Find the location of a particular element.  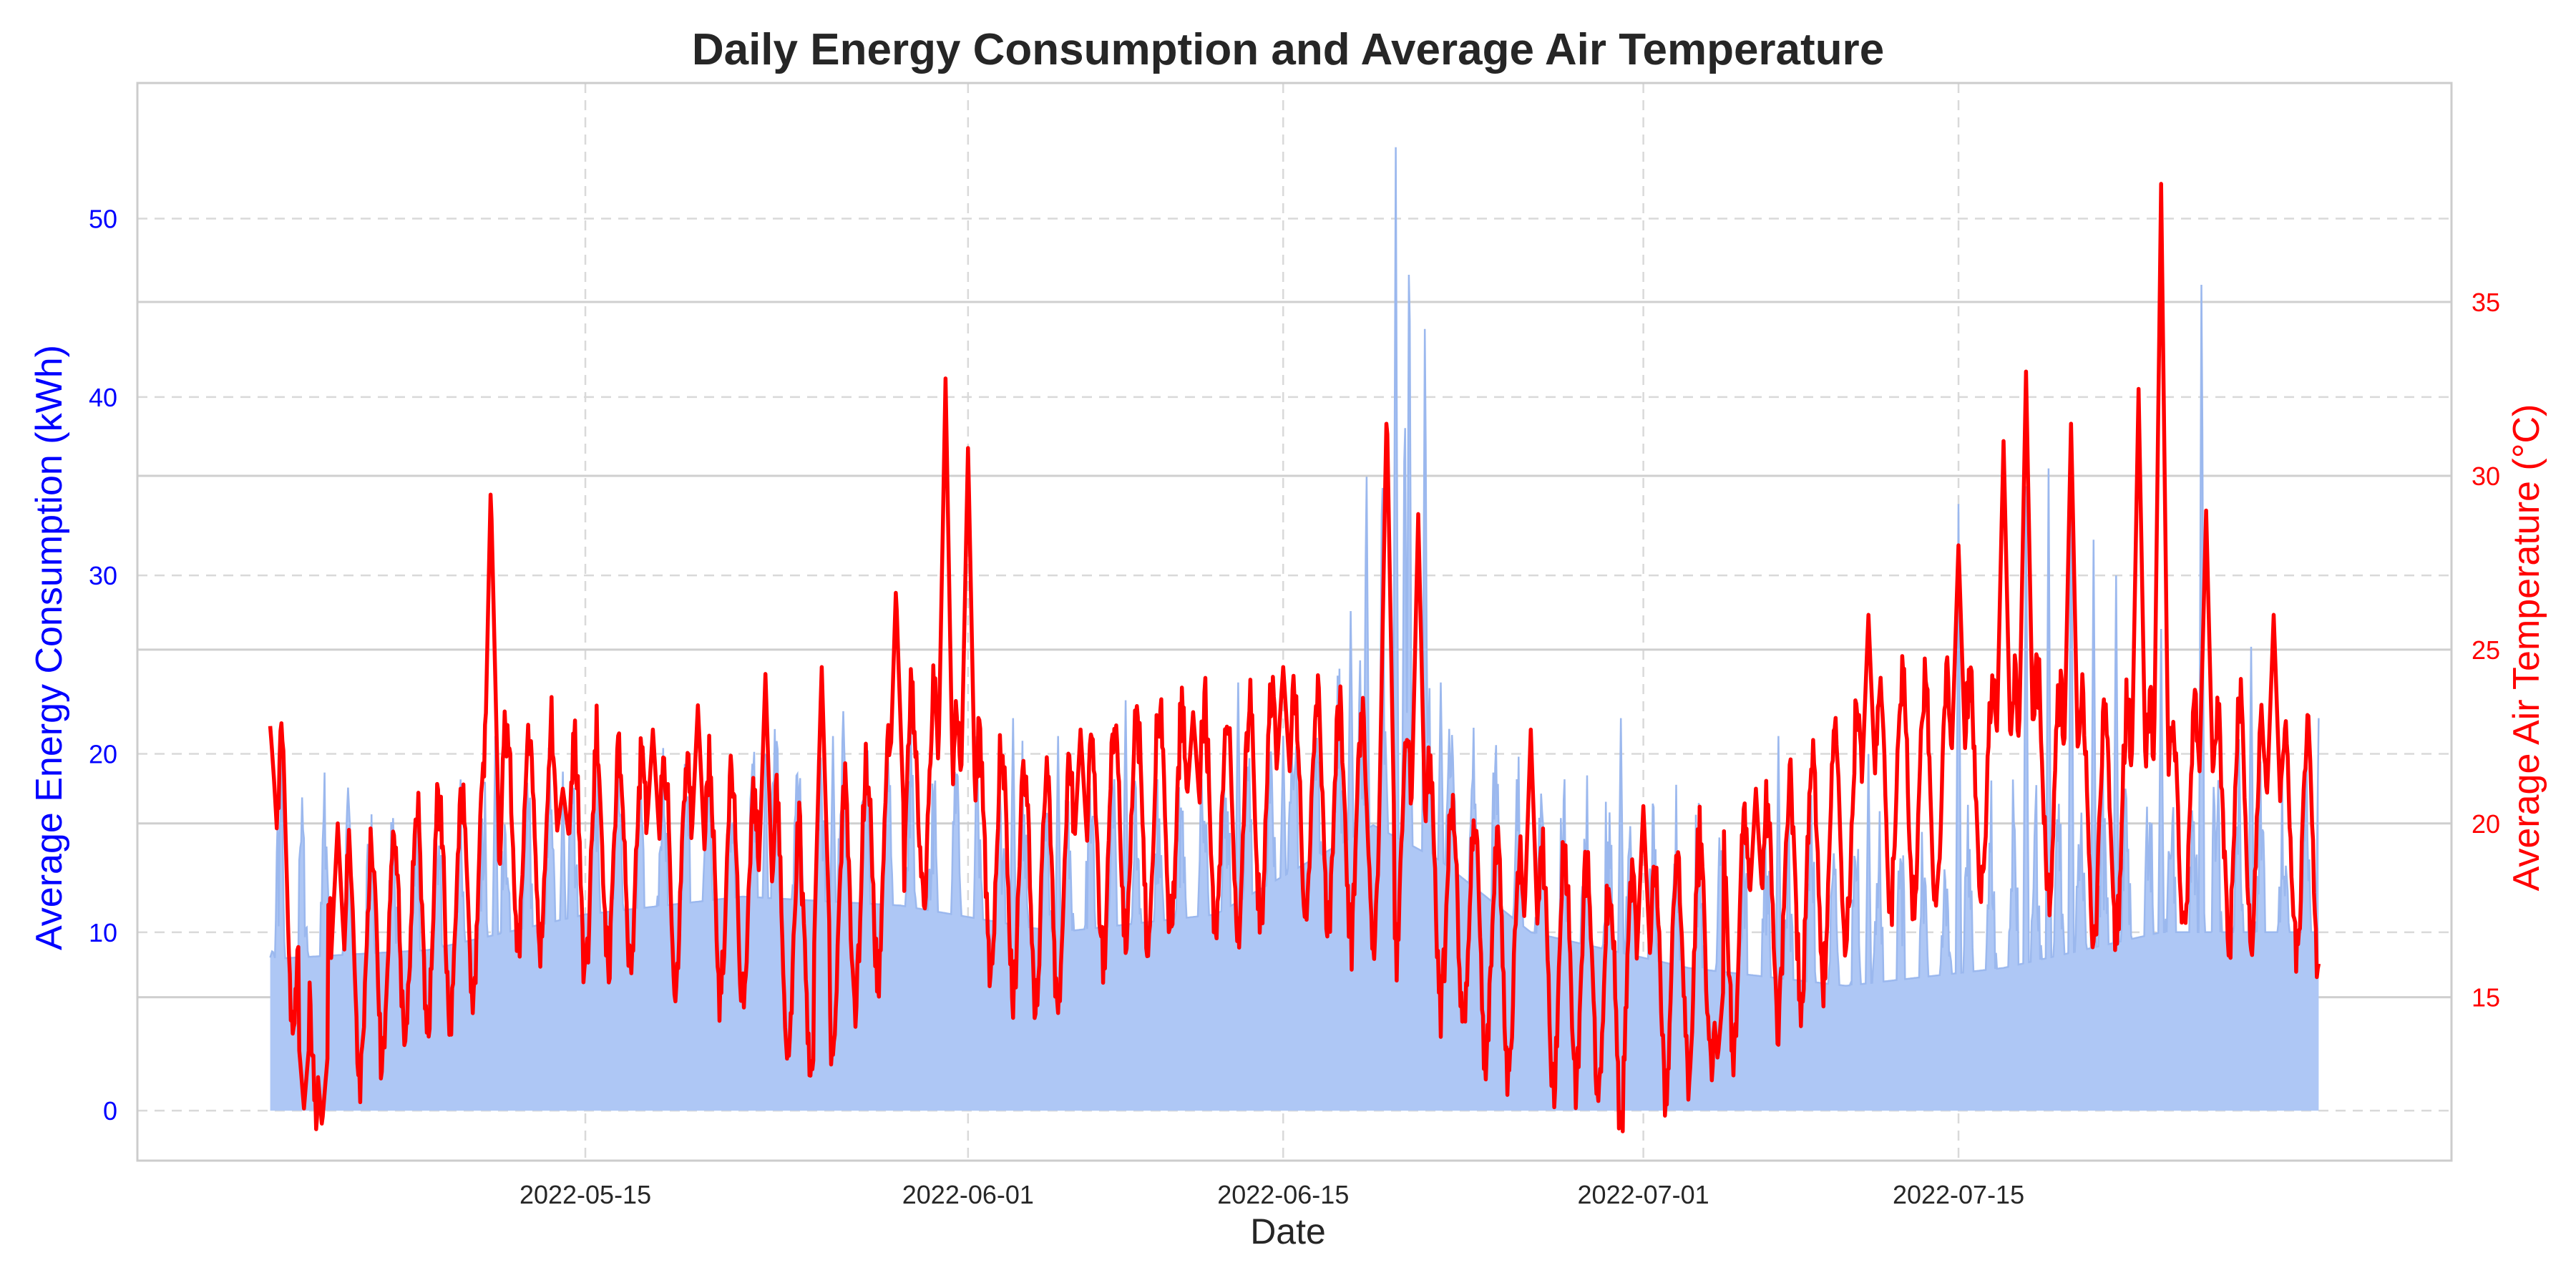

left-axis-label: Average Energy Consumption (kWh) is located at coordinates (49, 647).